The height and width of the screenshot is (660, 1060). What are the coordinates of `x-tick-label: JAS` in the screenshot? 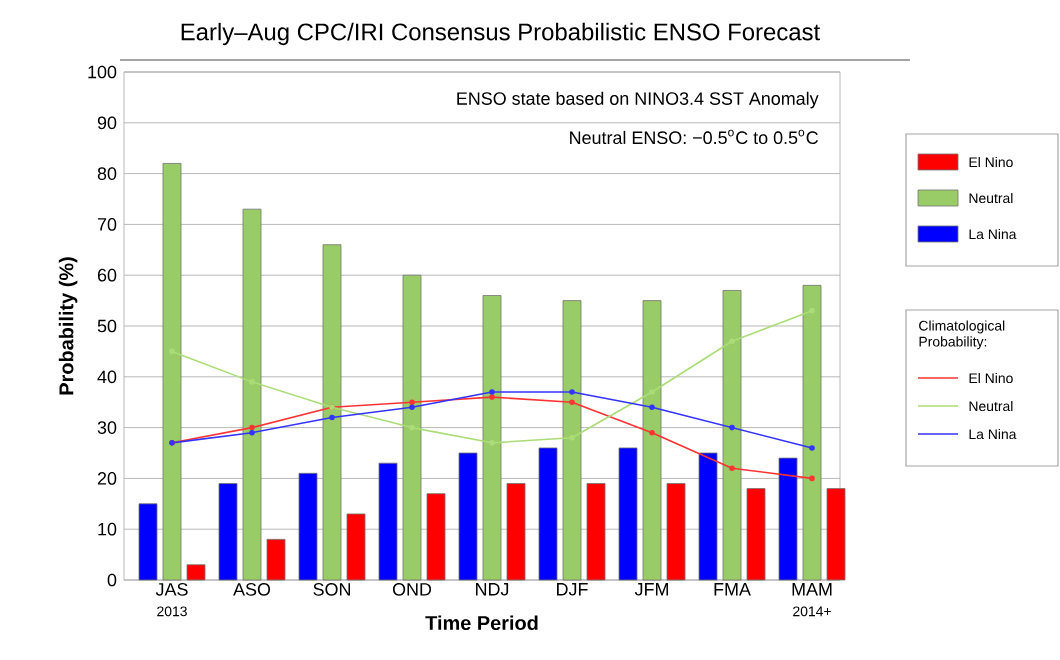 It's located at (171, 589).